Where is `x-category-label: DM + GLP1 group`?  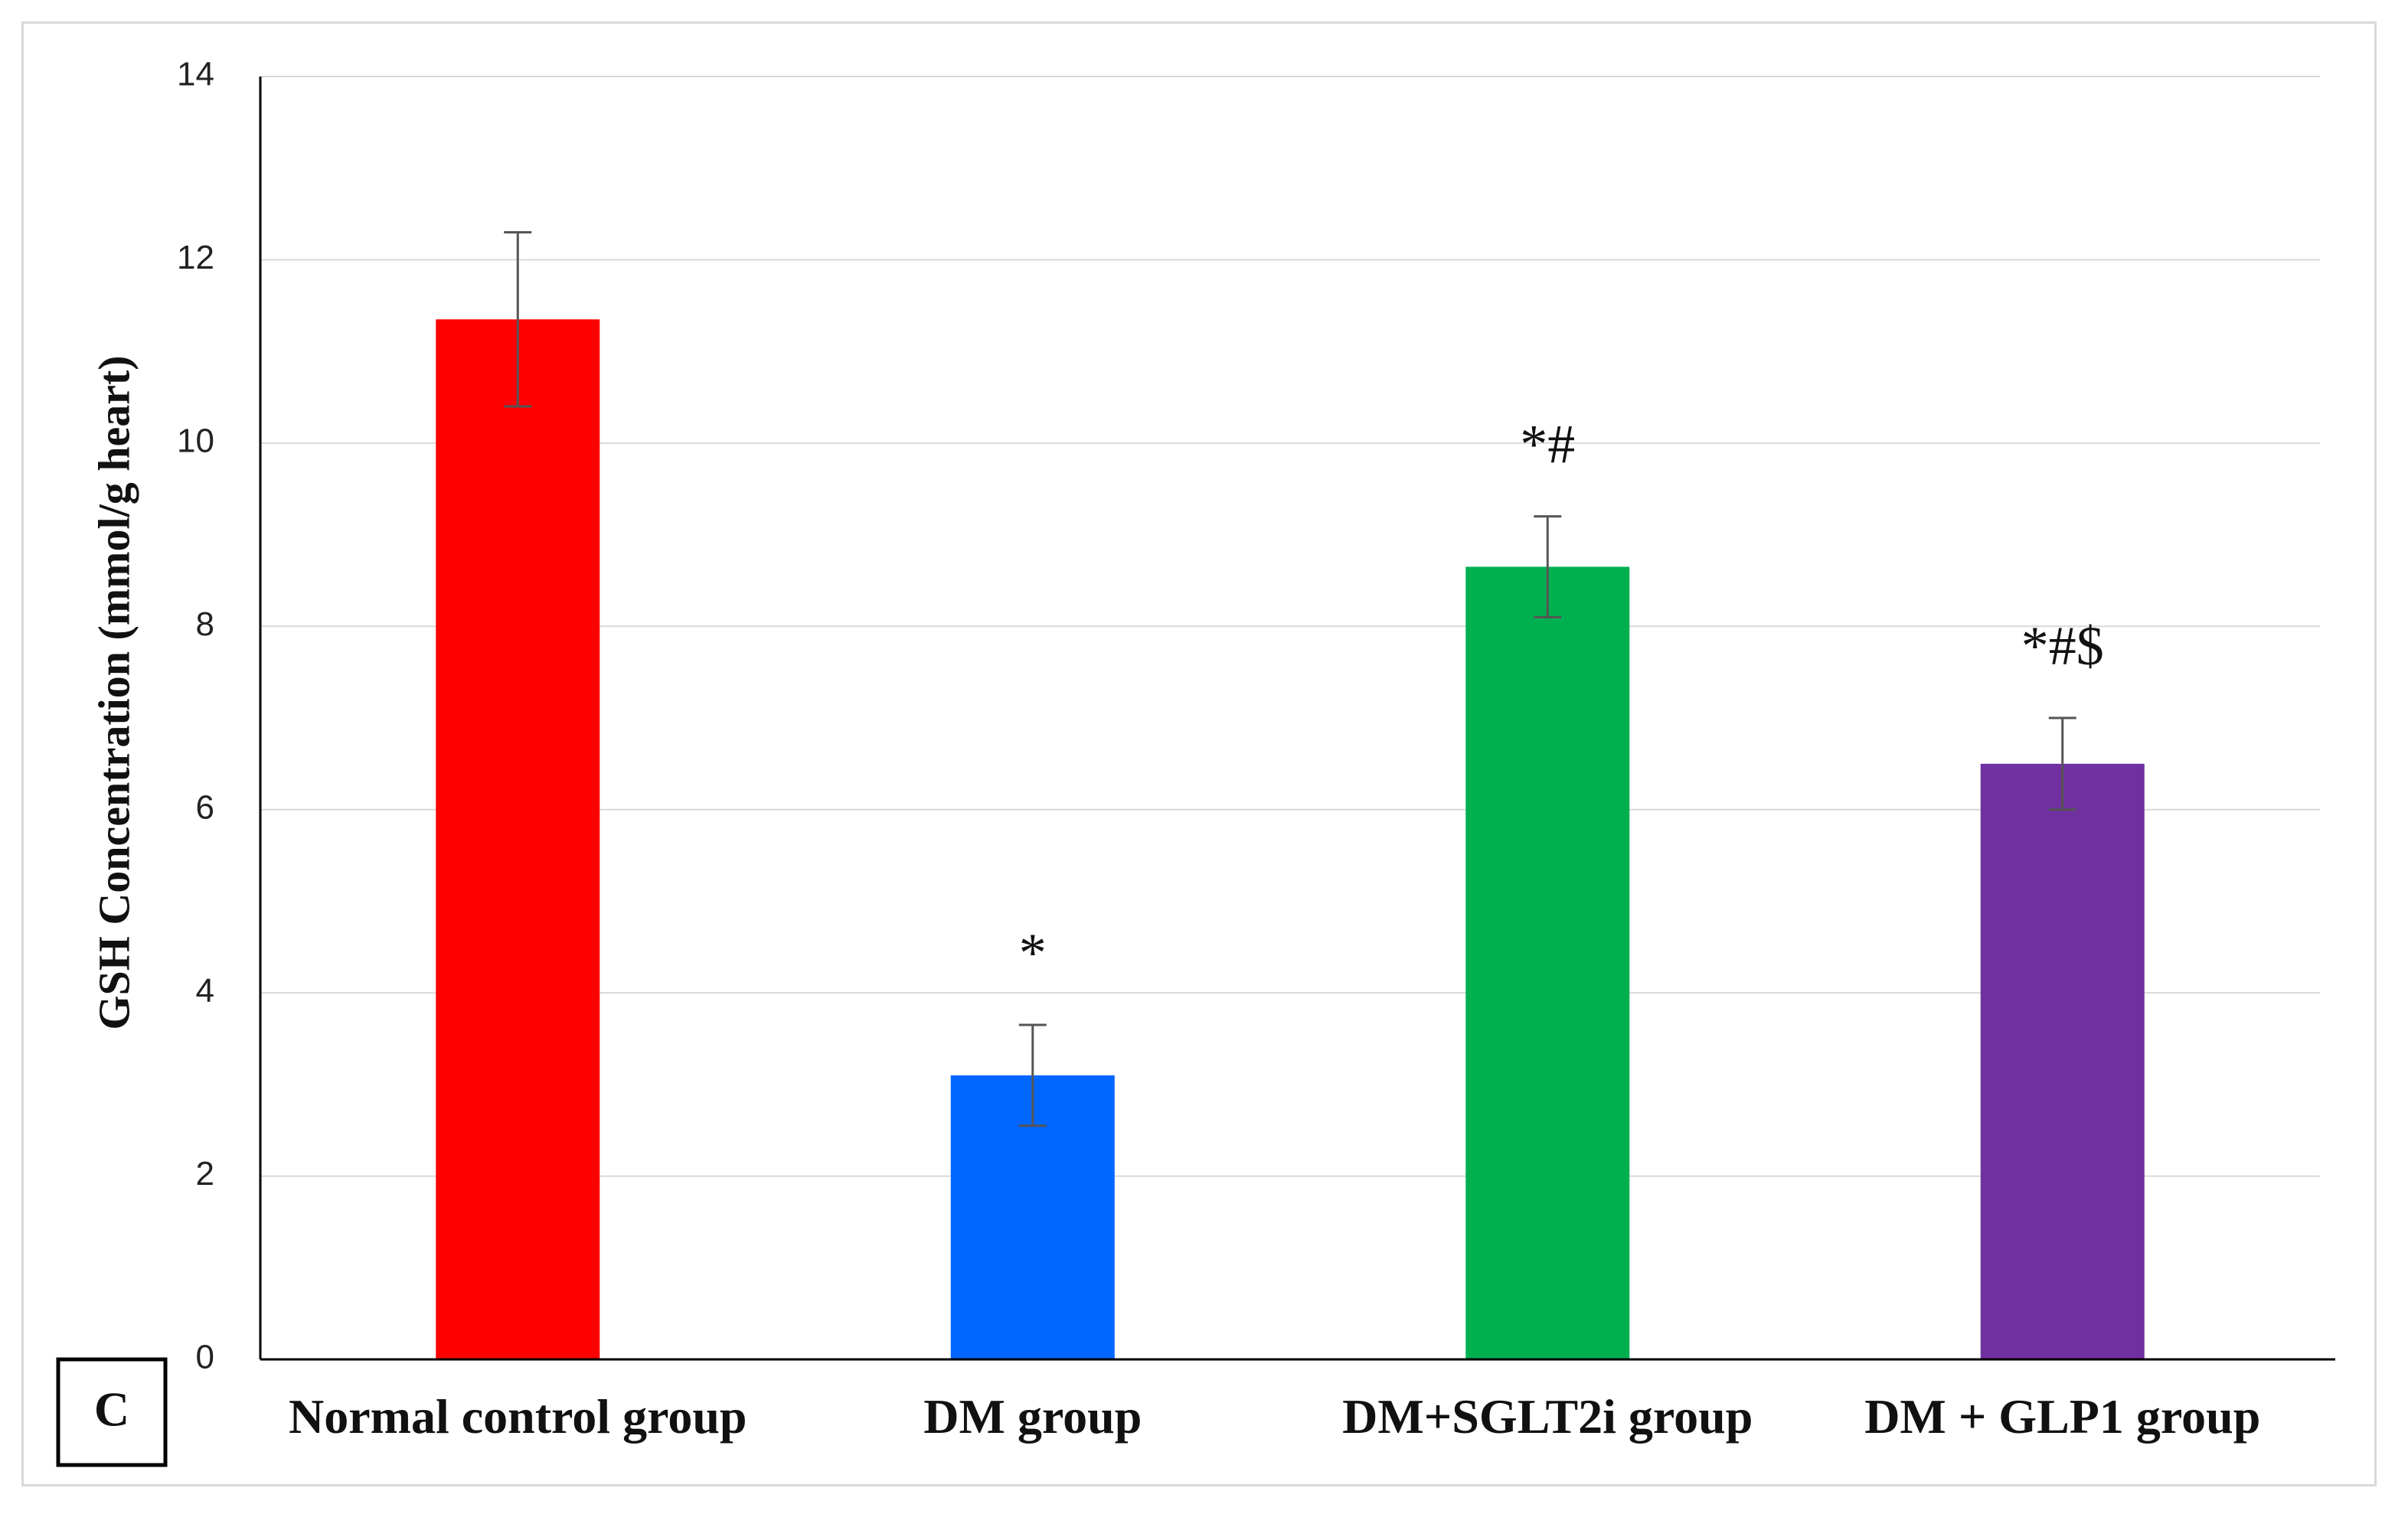 x-category-label: DM + GLP1 group is located at coordinates (2062, 1416).